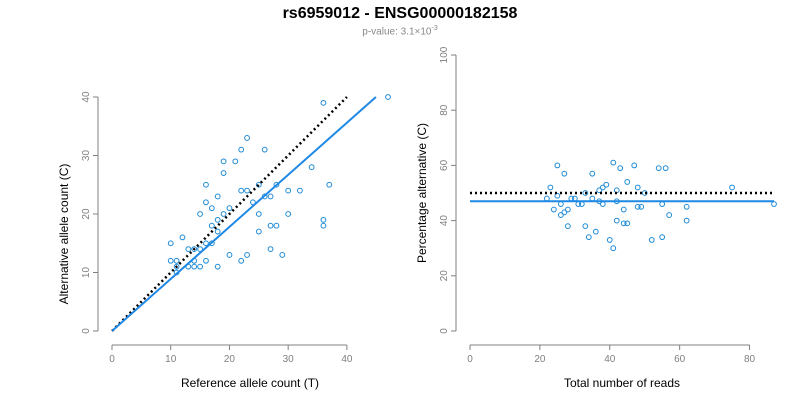  What do you see at coordinates (171, 359) in the screenshot?
I see `x-tick-label: 10` at bounding box center [171, 359].